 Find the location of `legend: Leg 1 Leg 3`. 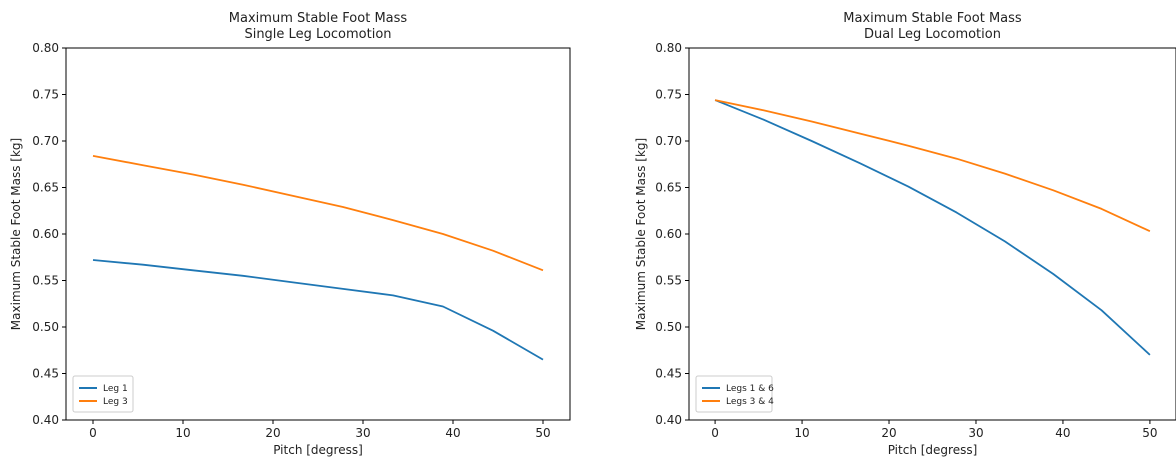

legend: Leg 1 Leg 3 is located at coordinates (103, 394).